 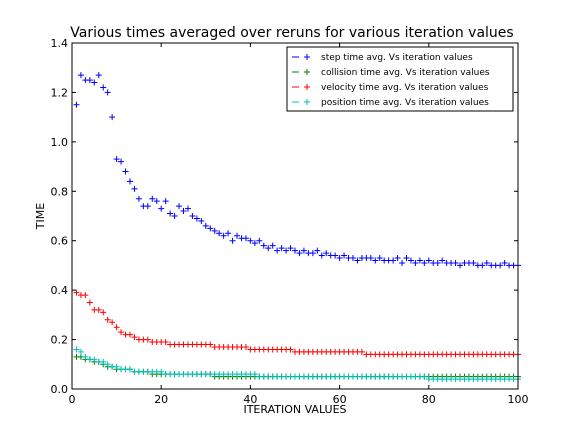 What do you see at coordinates (60, 241) in the screenshot?
I see `y-tick-label: 0.6` at bounding box center [60, 241].